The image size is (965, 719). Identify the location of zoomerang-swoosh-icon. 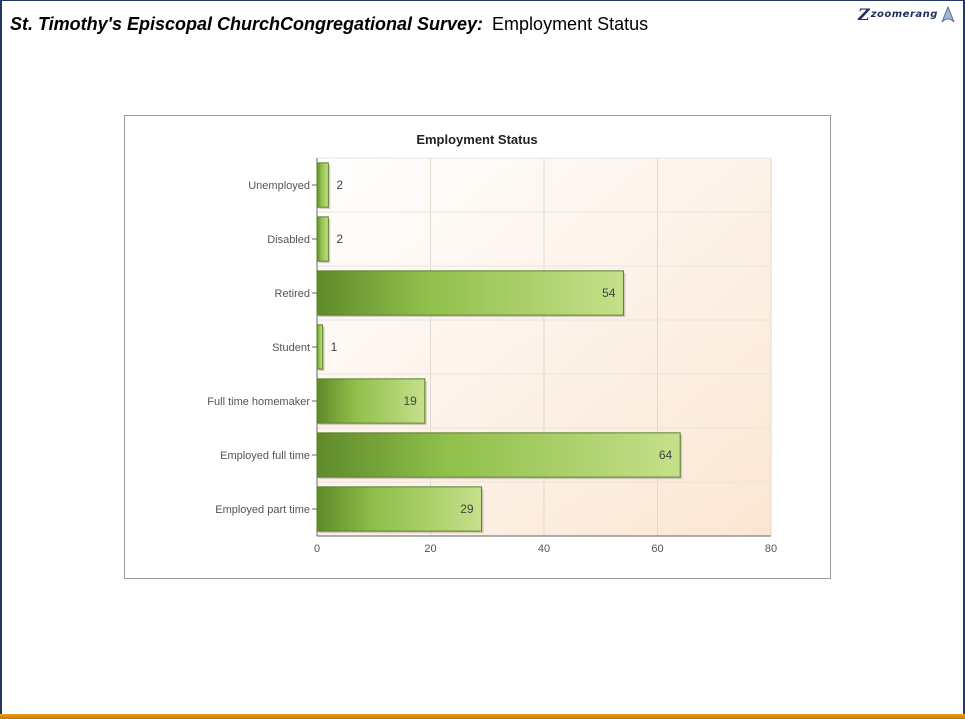
(948, 14).